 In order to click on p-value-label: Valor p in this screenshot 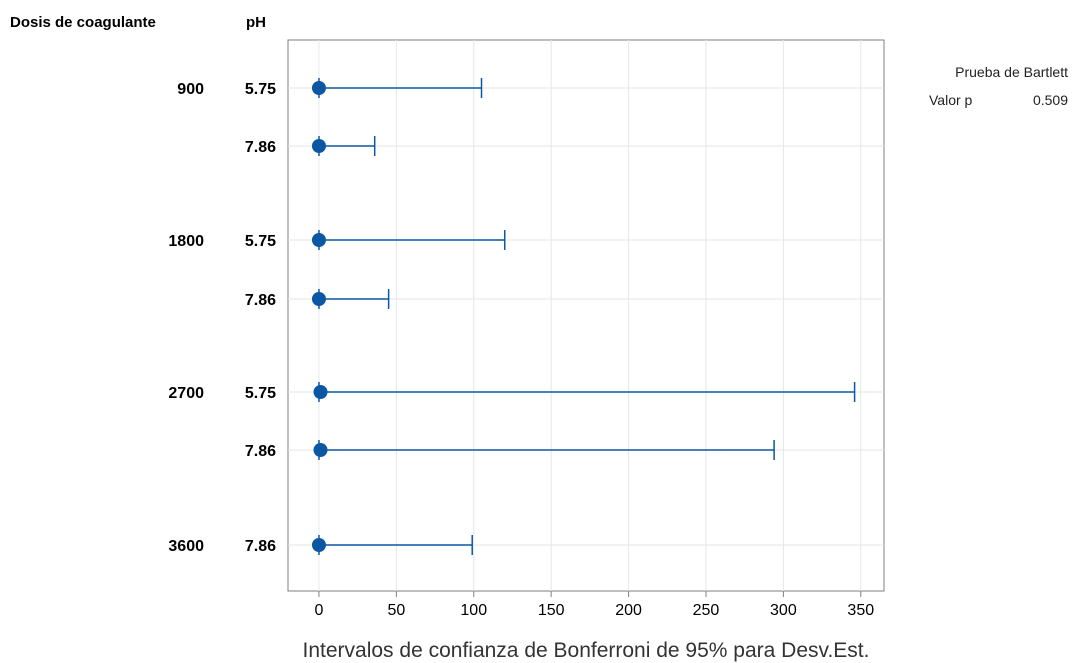, I will do `click(951, 100)`.